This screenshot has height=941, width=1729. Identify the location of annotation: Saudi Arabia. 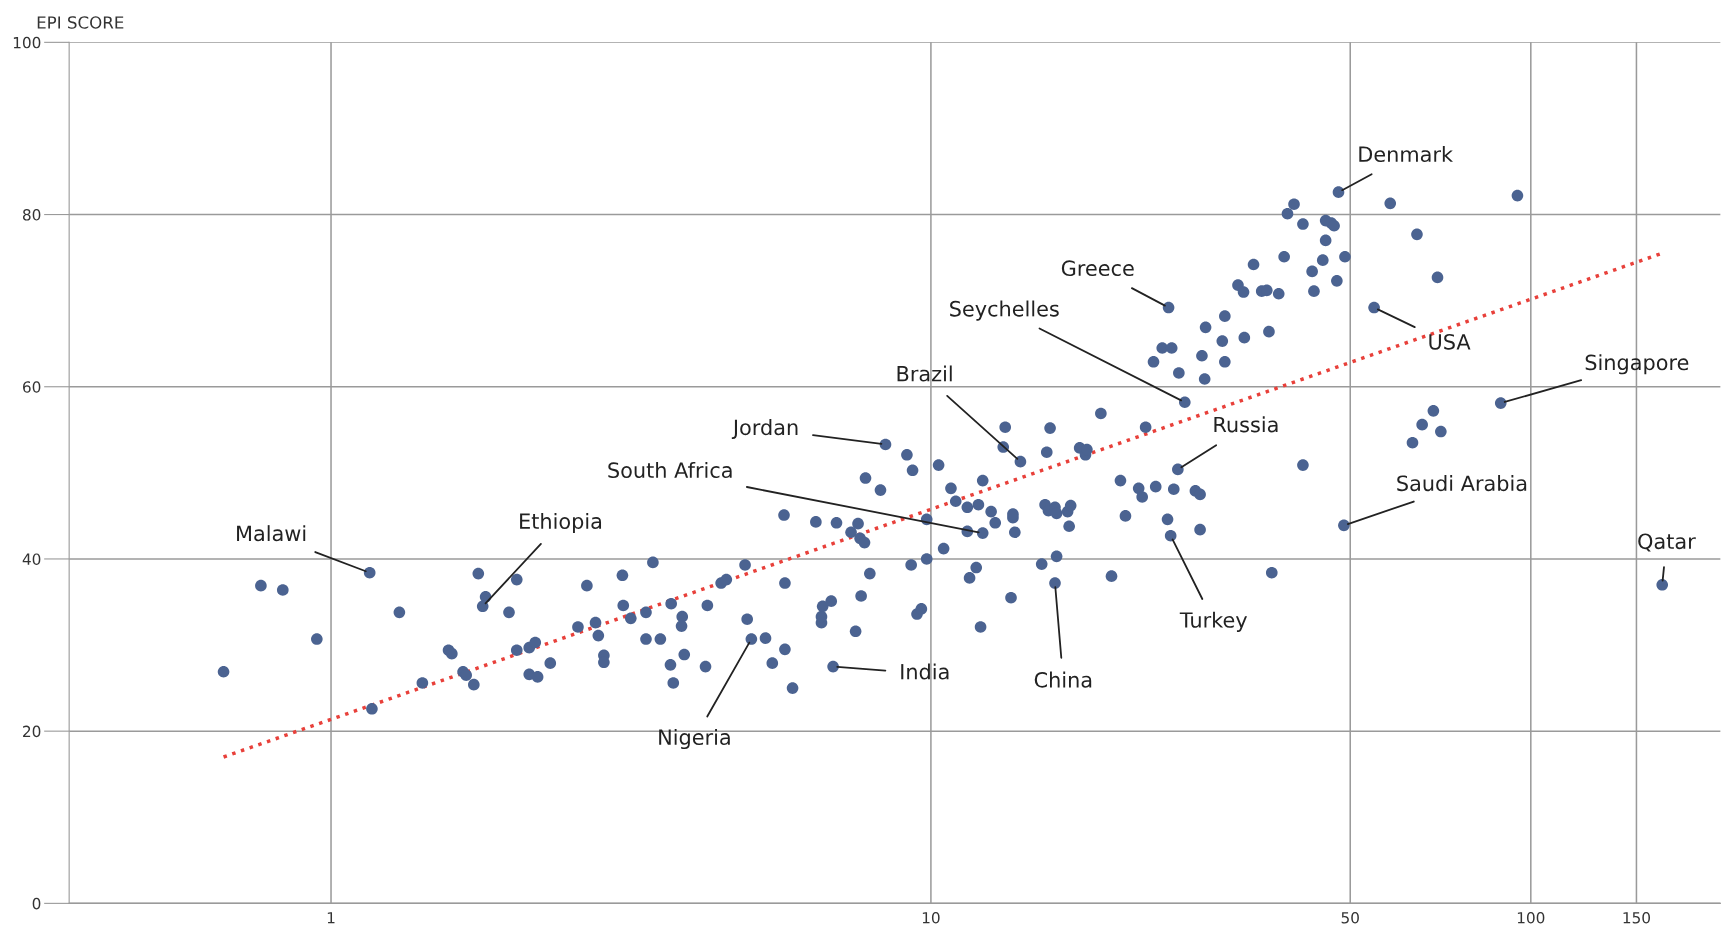
(1462, 483).